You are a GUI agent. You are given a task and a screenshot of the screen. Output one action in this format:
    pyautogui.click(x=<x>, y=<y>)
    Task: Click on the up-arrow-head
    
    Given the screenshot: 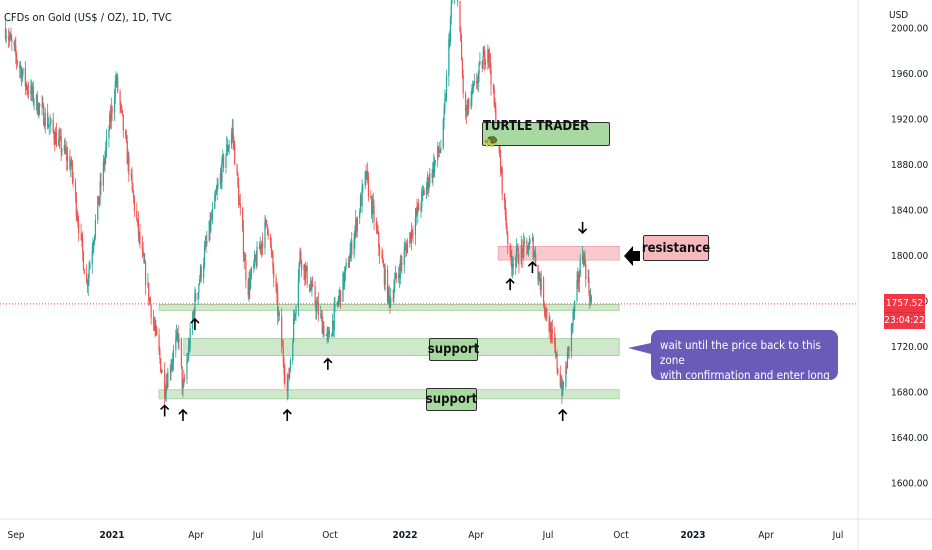 What is the action you would take?
    pyautogui.click(x=328, y=360)
    